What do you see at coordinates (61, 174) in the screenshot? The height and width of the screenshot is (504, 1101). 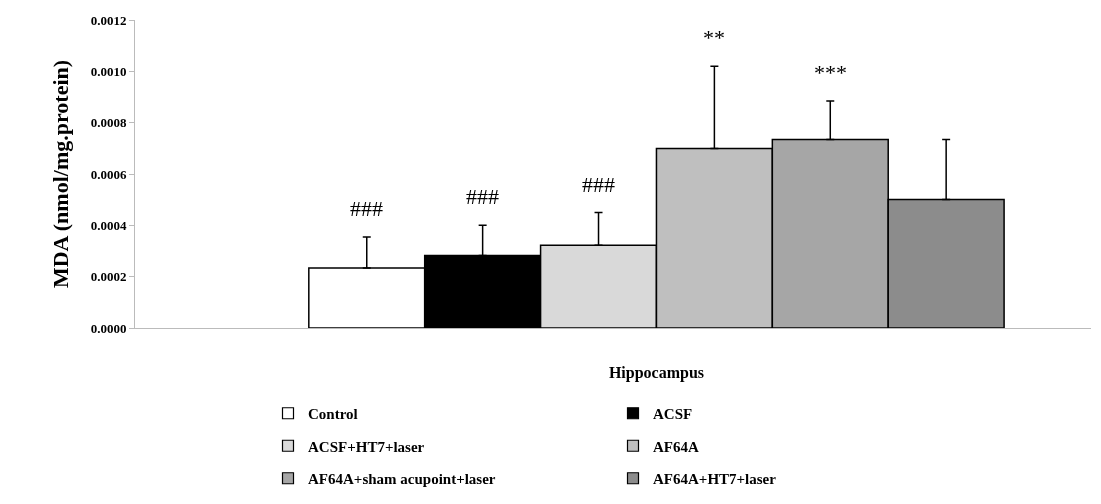 I see `y-axis-title: MDA (nmol/mg.protein)` at bounding box center [61, 174].